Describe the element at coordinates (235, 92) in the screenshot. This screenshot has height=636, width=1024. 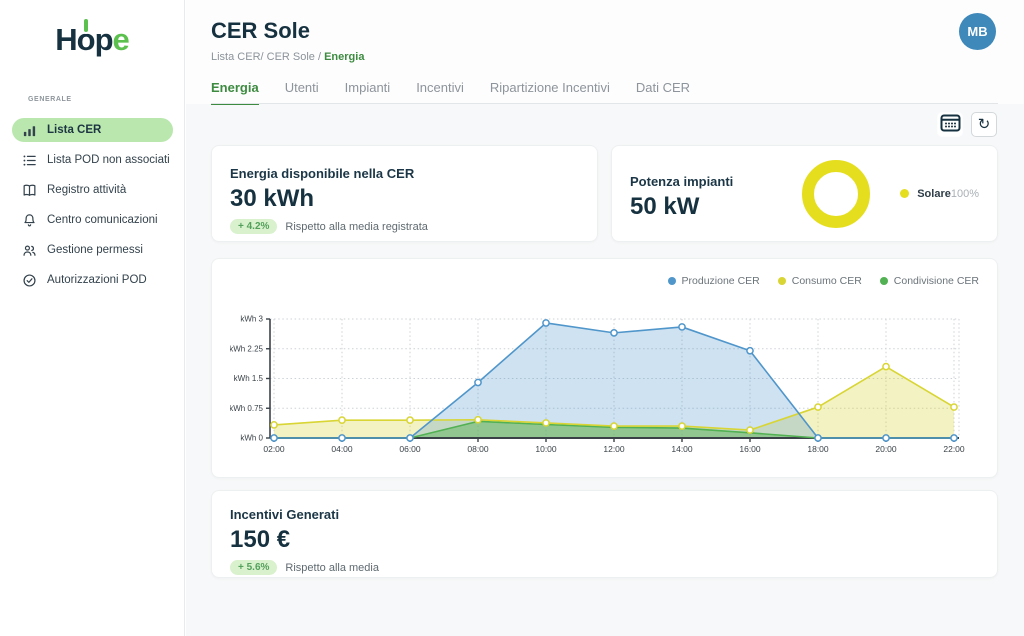
I see `tab-energia: Energia` at that location.